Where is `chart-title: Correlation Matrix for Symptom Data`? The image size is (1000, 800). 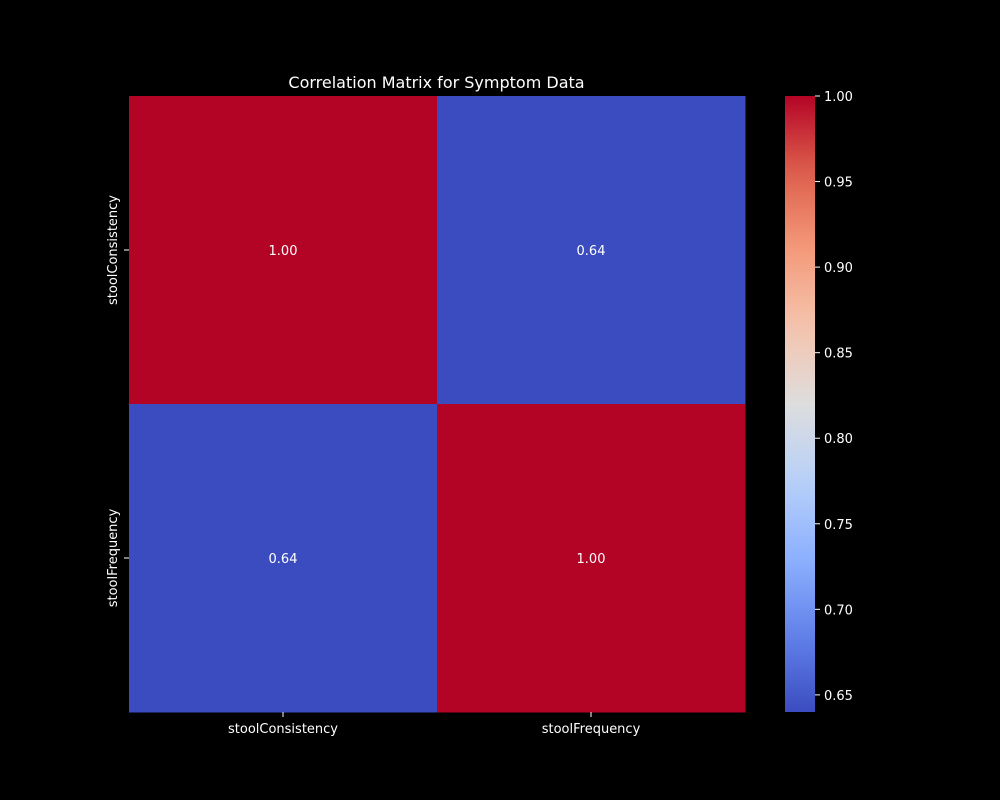 chart-title: Correlation Matrix for Symptom Data is located at coordinates (436, 82).